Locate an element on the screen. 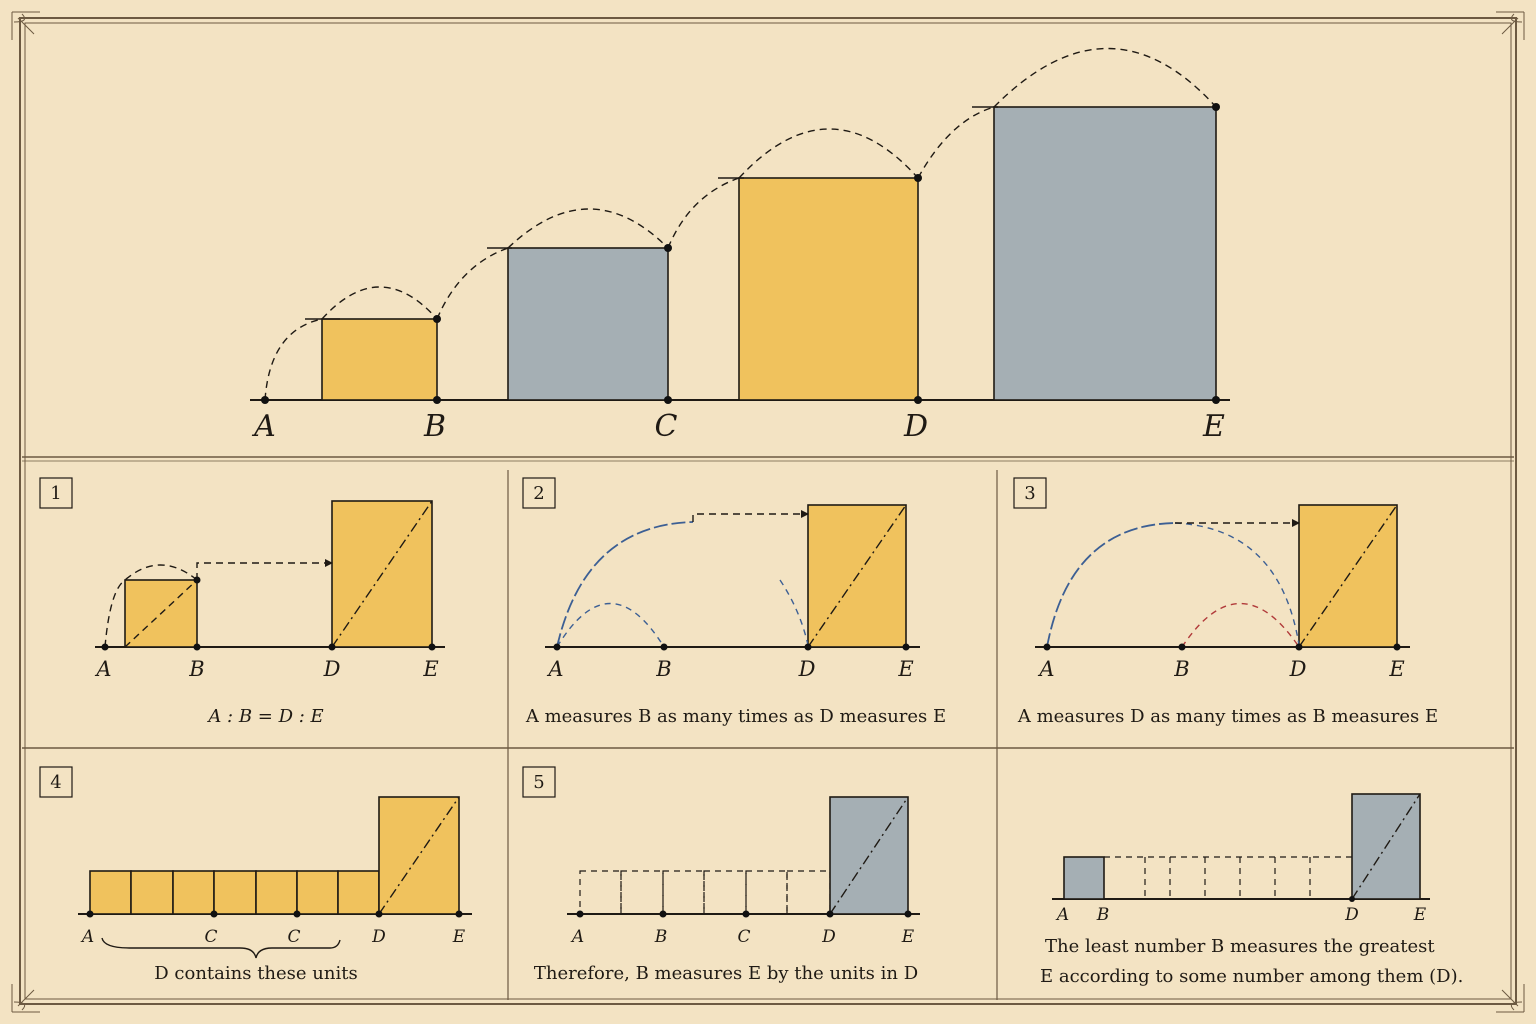 This screenshot has height=1024, width=1536. panel-5-number: 5 is located at coordinates (538, 782).